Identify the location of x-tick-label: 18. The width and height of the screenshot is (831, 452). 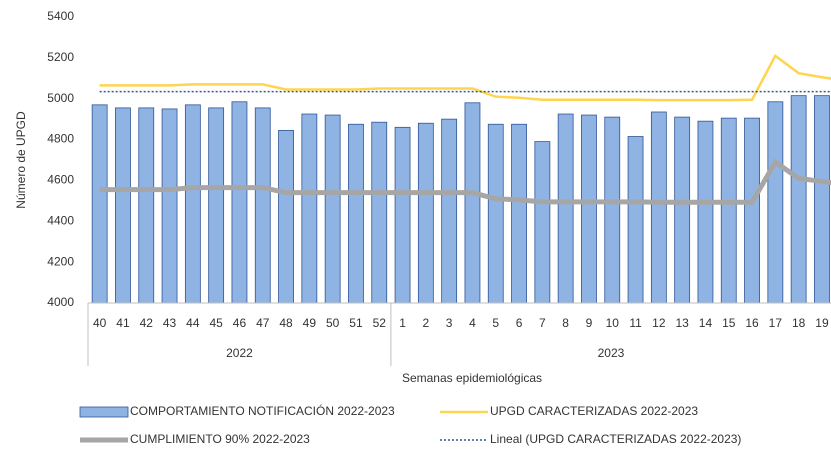
(799, 323).